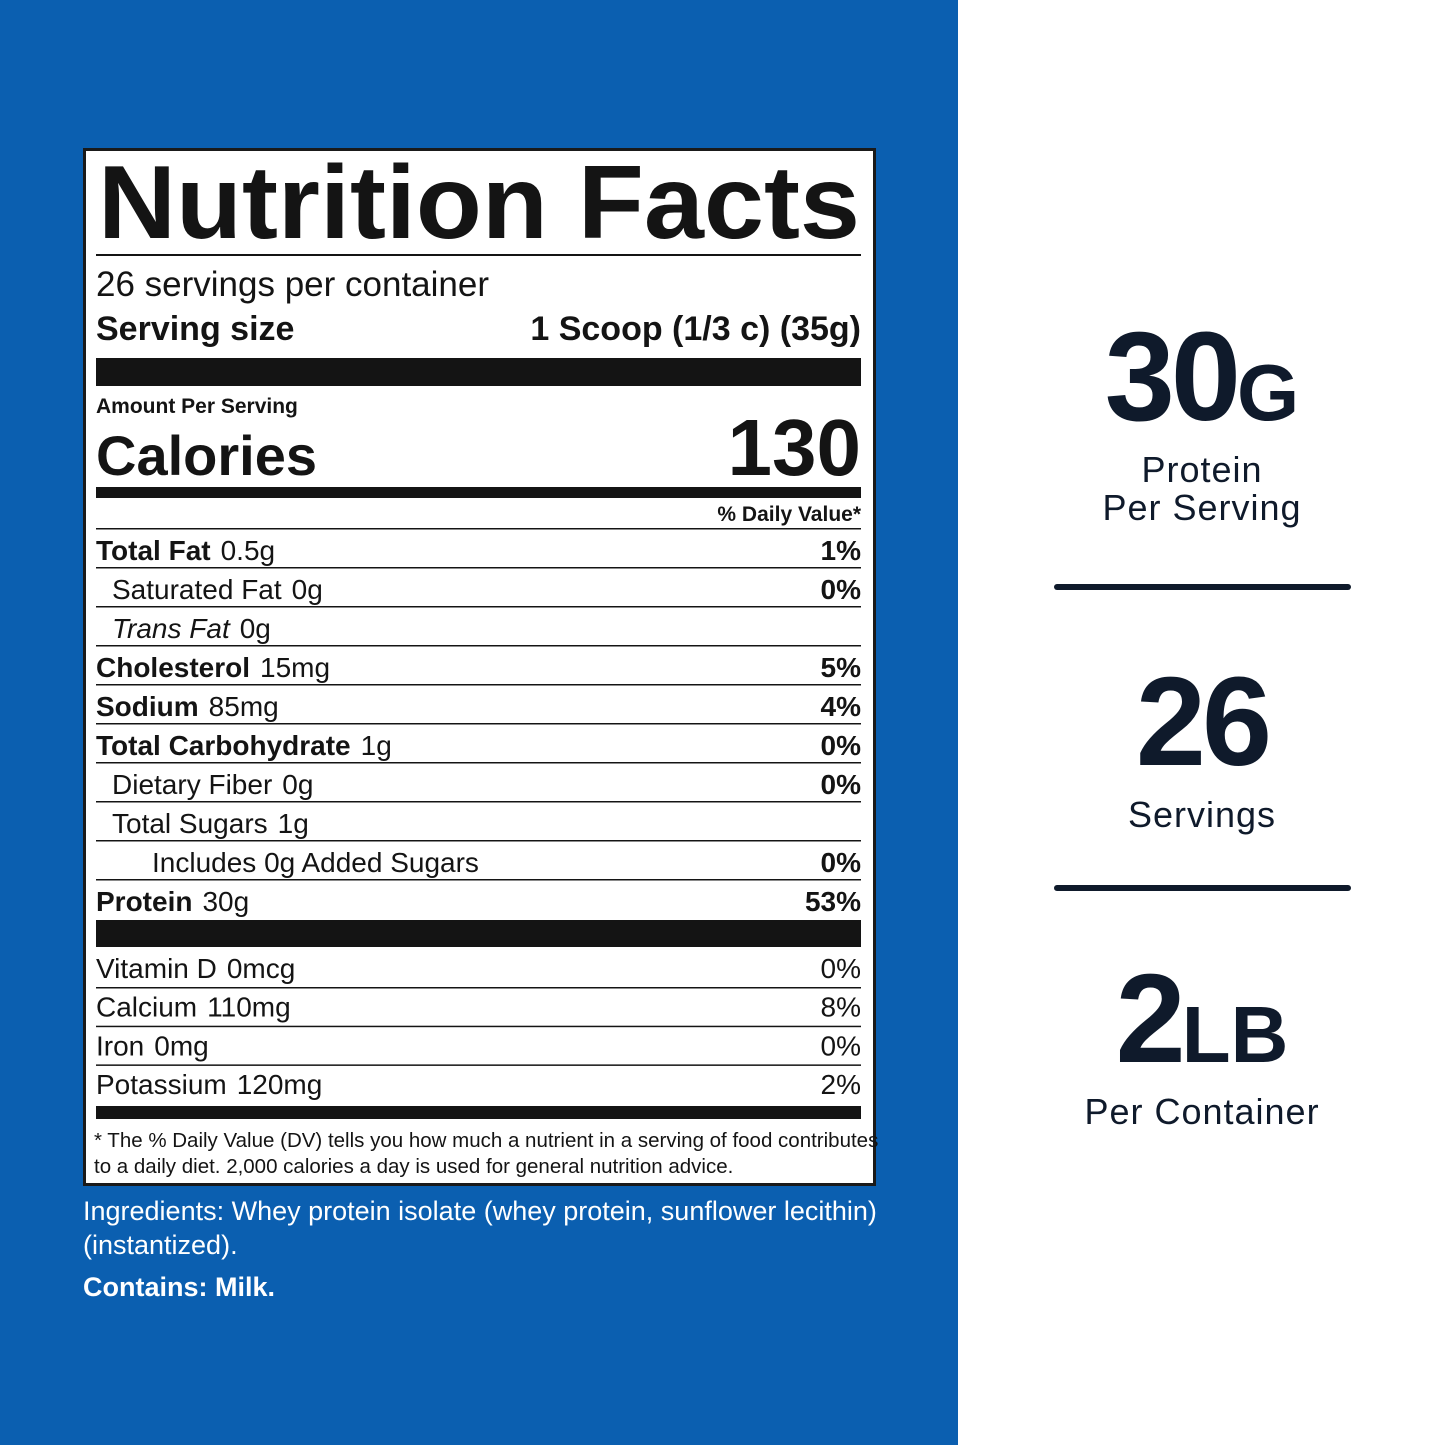  What do you see at coordinates (160, 1245) in the screenshot?
I see `ingredients-line: (instantized).` at bounding box center [160, 1245].